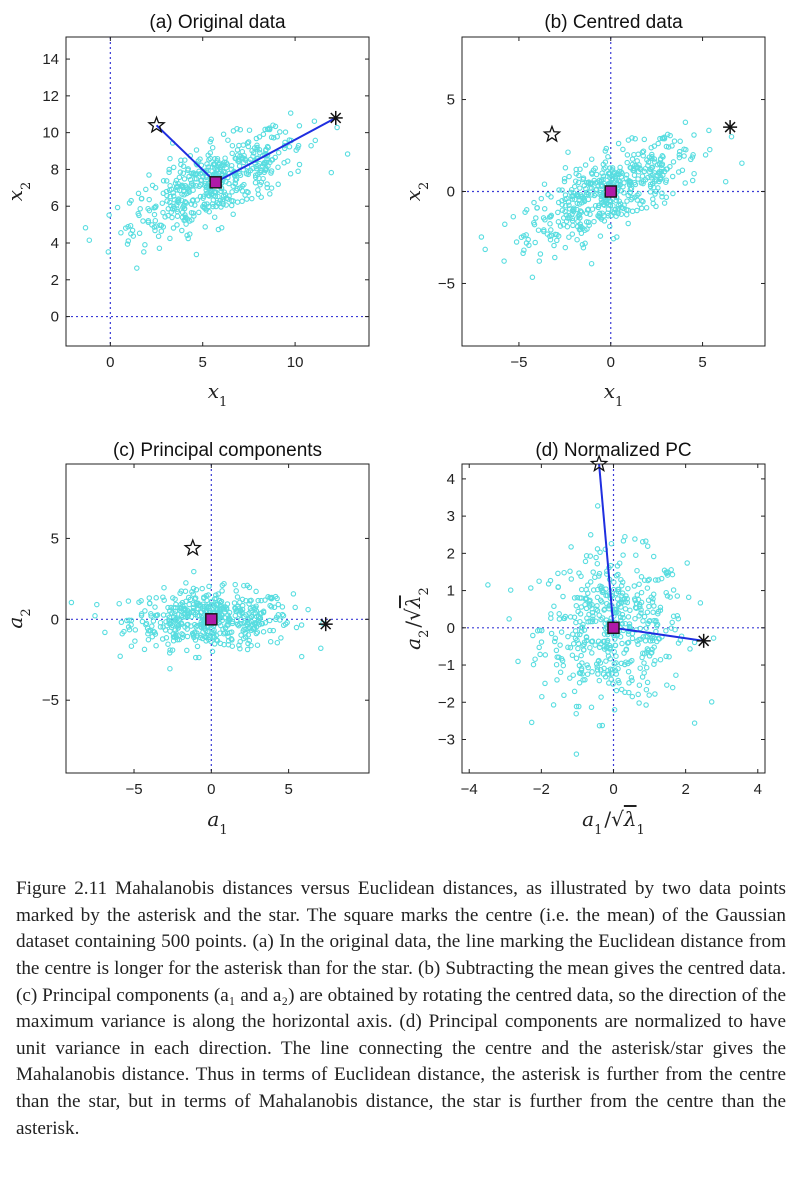 The height and width of the screenshot is (1186, 792). What do you see at coordinates (215, 182) in the screenshot?
I see `centre-square-marker` at bounding box center [215, 182].